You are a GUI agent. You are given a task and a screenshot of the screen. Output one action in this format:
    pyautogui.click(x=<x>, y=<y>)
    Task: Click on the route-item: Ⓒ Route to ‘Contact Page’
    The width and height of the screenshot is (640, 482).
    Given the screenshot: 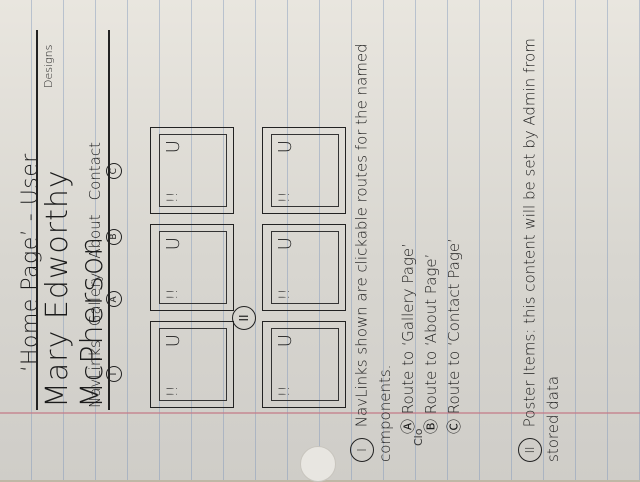 What is the action you would take?
    pyautogui.click(x=454, y=336)
    